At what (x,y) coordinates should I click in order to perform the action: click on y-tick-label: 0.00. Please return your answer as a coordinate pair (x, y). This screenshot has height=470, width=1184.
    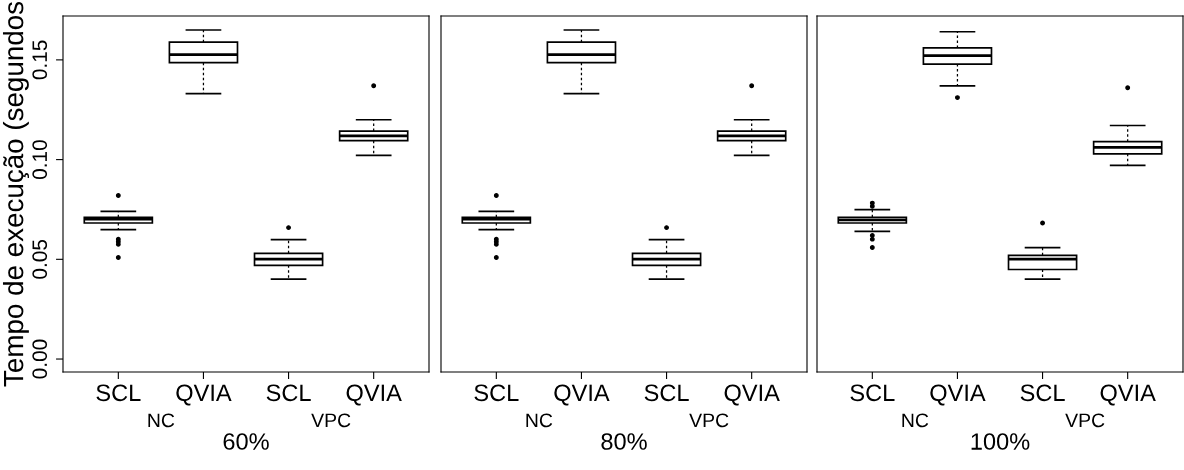
    Looking at the image, I should click on (40, 359).